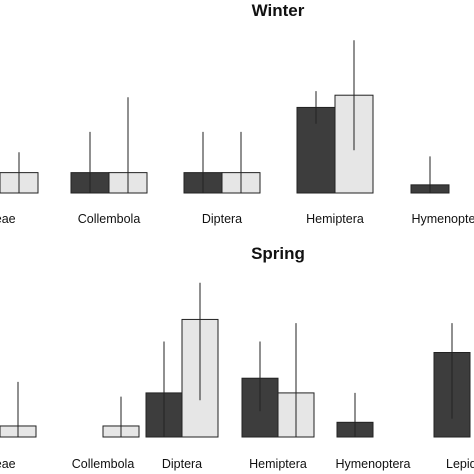 This screenshot has width=474, height=474. Describe the element at coordinates (8, 219) in the screenshot. I see `category-label-0-0: ...eae` at that location.